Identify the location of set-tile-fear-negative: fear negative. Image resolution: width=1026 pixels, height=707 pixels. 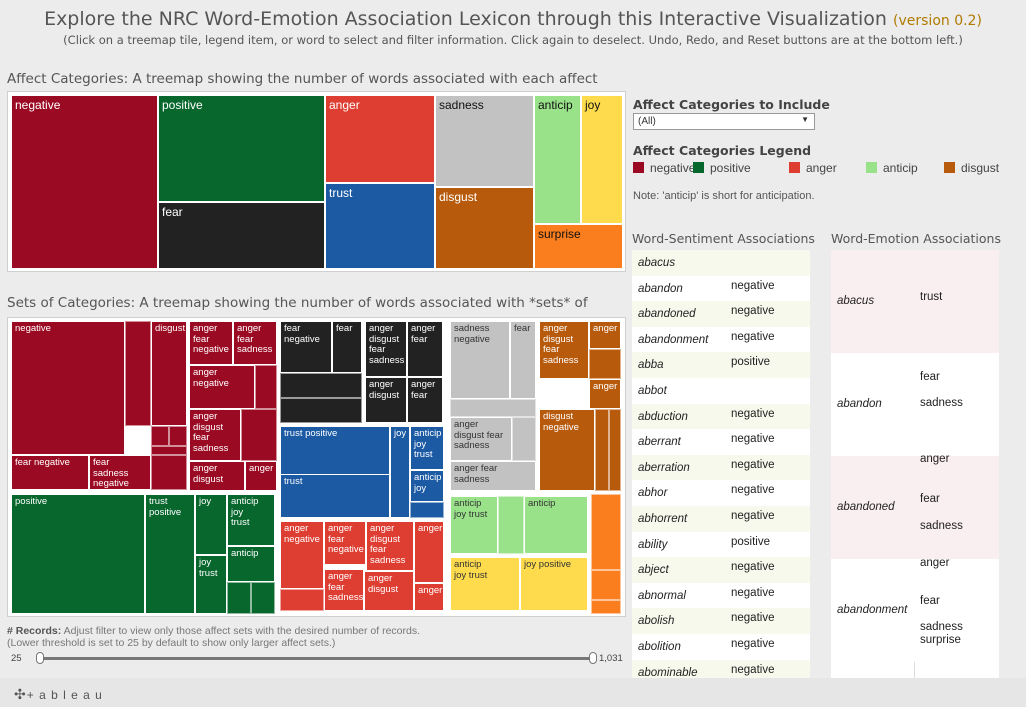
(50, 472).